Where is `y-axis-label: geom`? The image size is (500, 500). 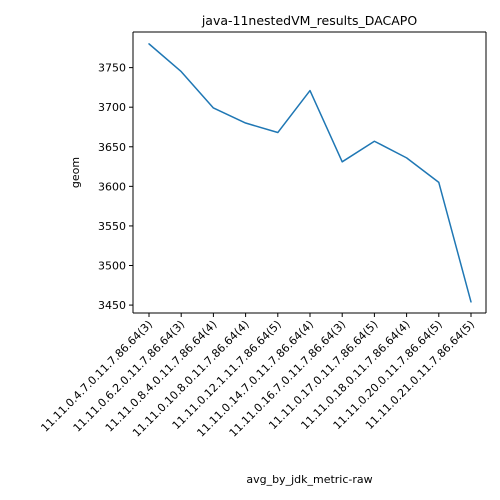 y-axis-label: geom is located at coordinates (75, 172).